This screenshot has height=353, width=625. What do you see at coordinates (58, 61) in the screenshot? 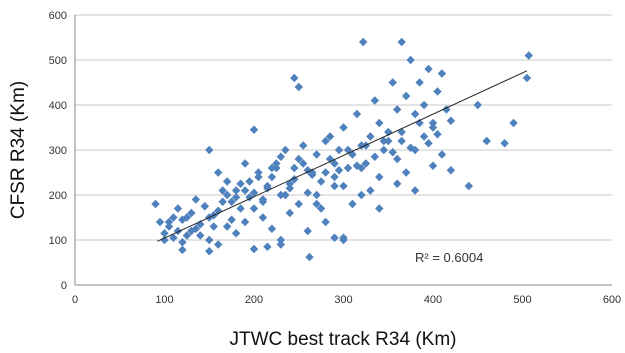
I see `y-tick-label: 500` at bounding box center [58, 61].